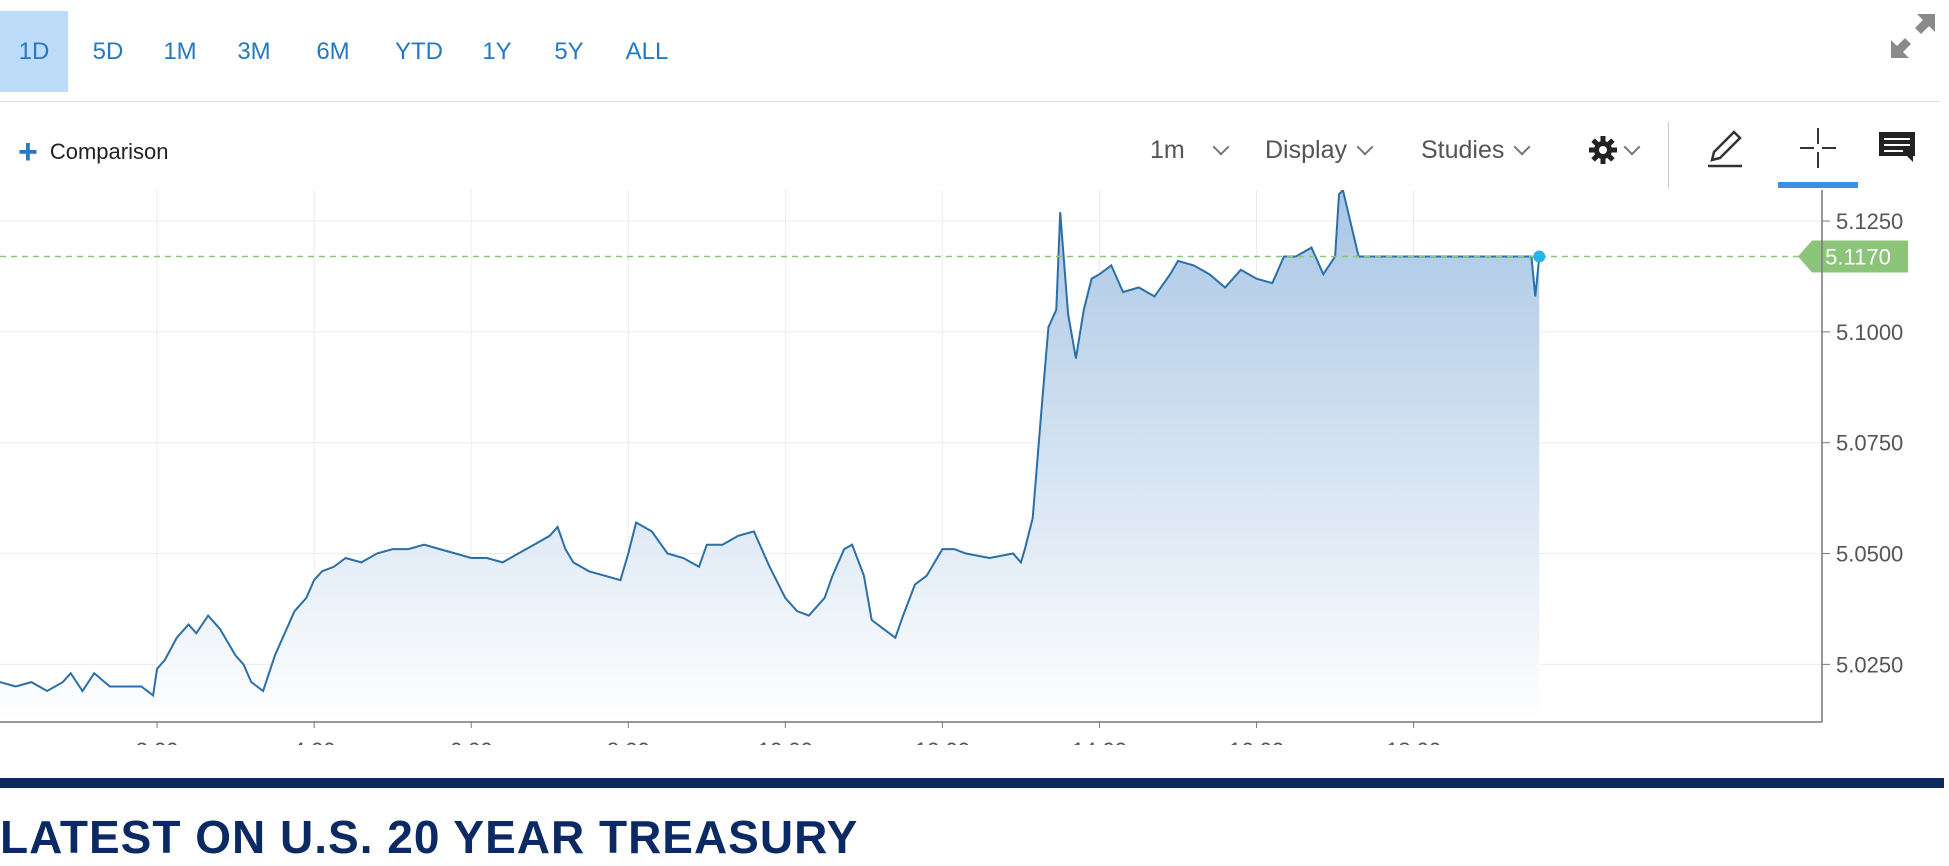  I want to click on display-dropdown: Display, so click(1319, 150).